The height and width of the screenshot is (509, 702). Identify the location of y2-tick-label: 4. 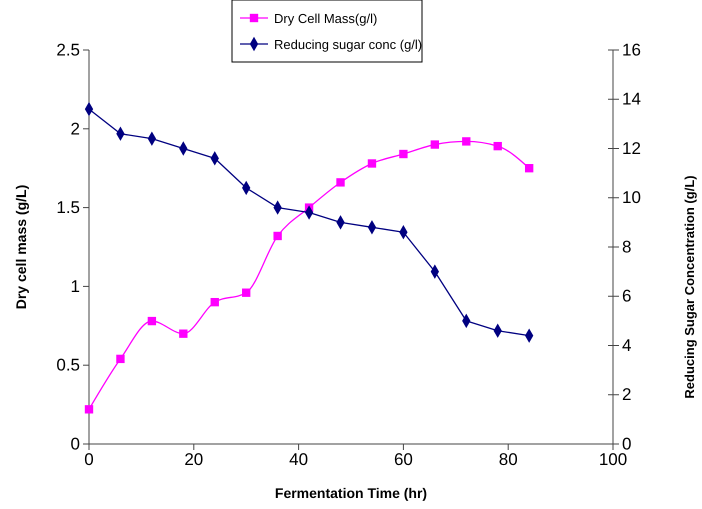
(627, 345).